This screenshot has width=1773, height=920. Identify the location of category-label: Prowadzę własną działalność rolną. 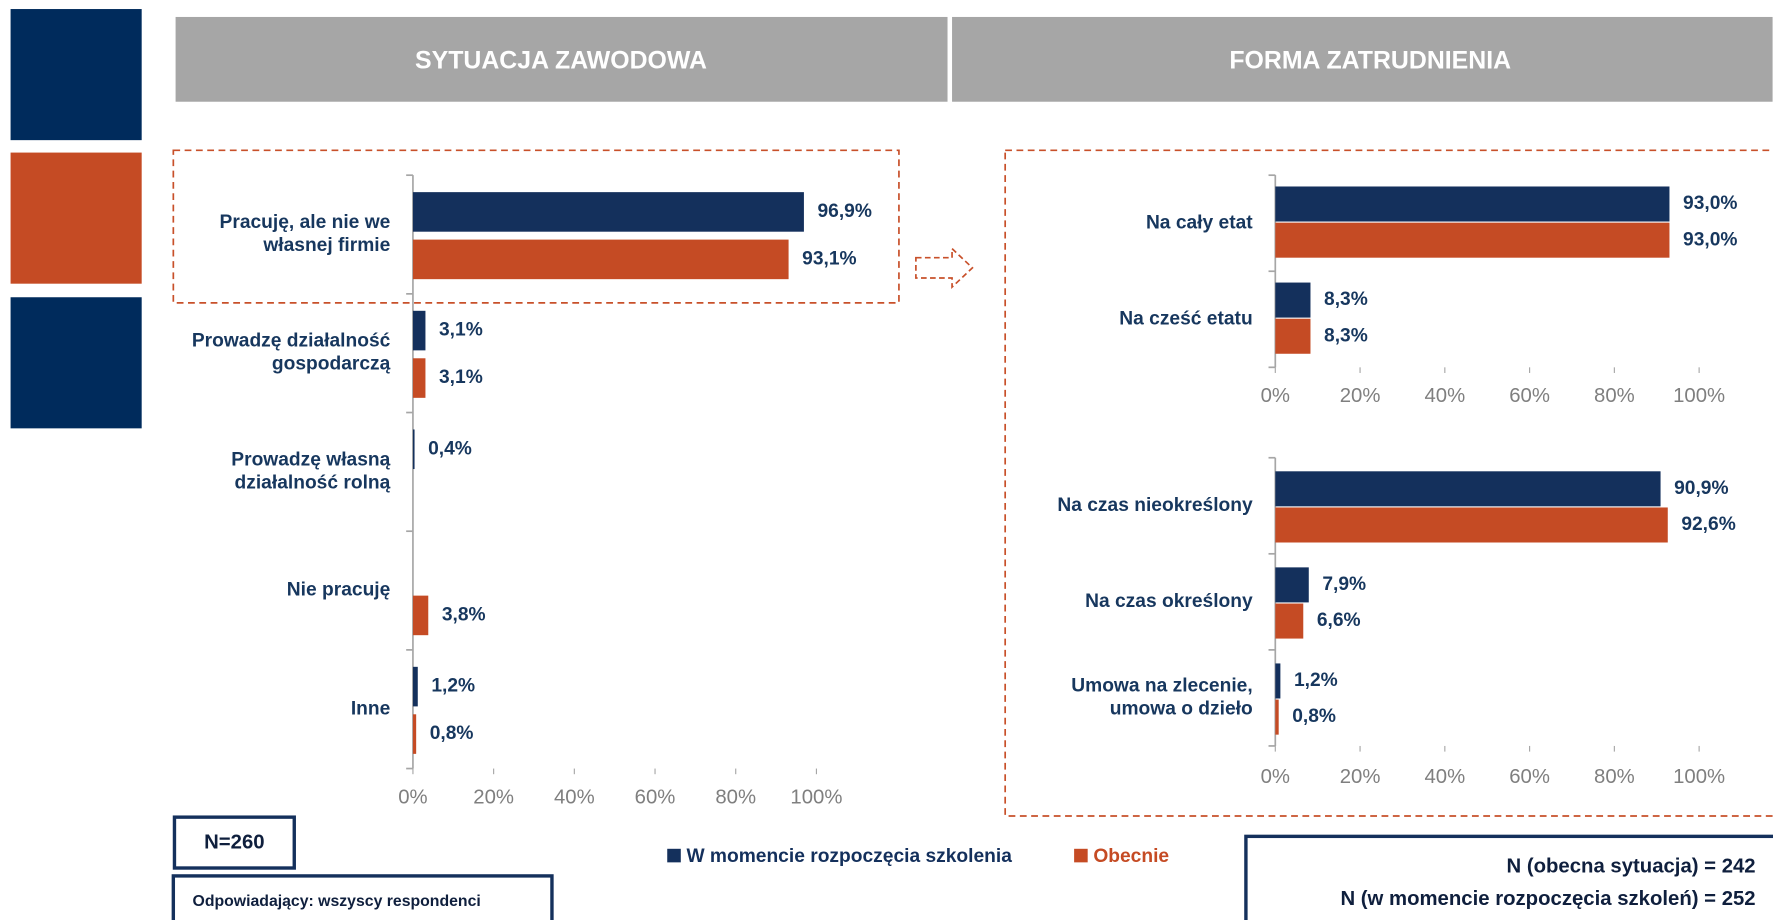
(310, 471).